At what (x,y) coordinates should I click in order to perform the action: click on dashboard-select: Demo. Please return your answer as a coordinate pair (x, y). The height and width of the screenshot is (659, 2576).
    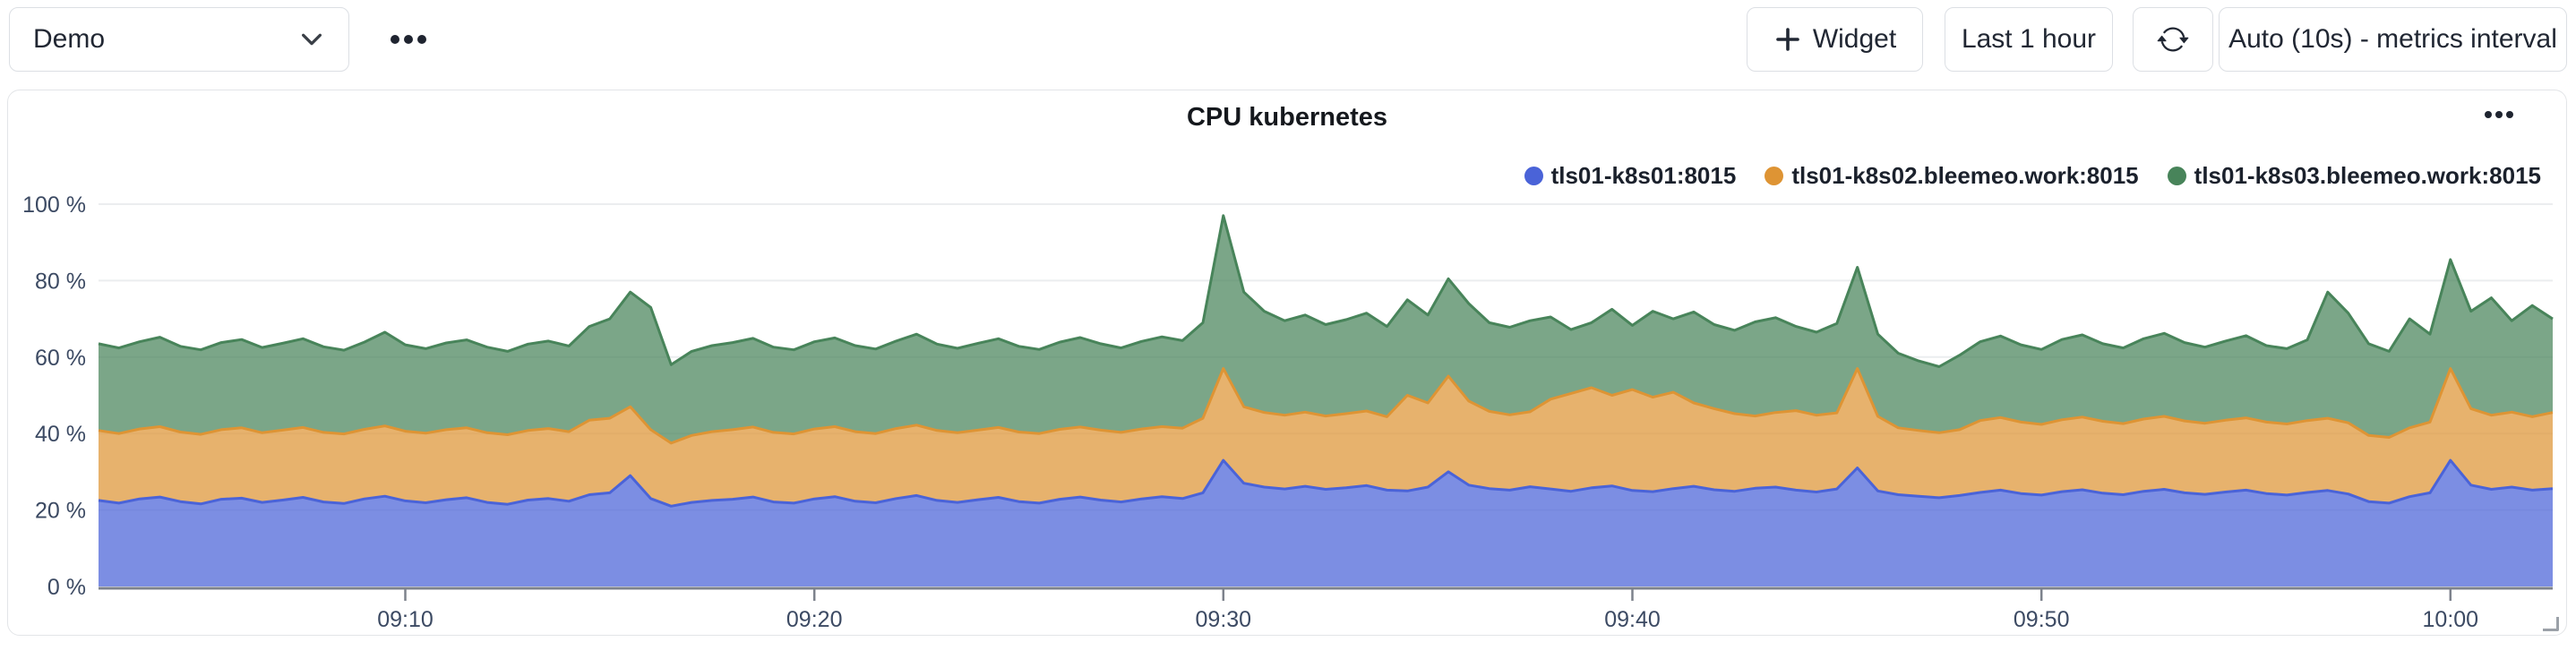
    Looking at the image, I should click on (179, 39).